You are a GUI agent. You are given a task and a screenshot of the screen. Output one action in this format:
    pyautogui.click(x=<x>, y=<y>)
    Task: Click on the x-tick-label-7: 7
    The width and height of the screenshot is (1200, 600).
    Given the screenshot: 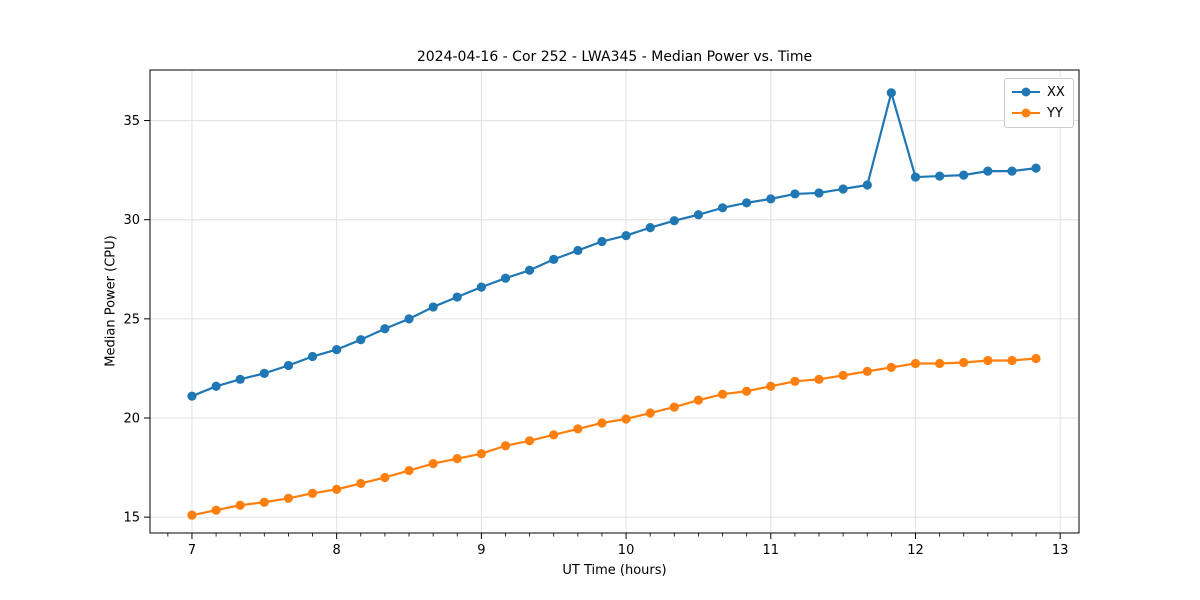 What is the action you would take?
    pyautogui.click(x=192, y=550)
    